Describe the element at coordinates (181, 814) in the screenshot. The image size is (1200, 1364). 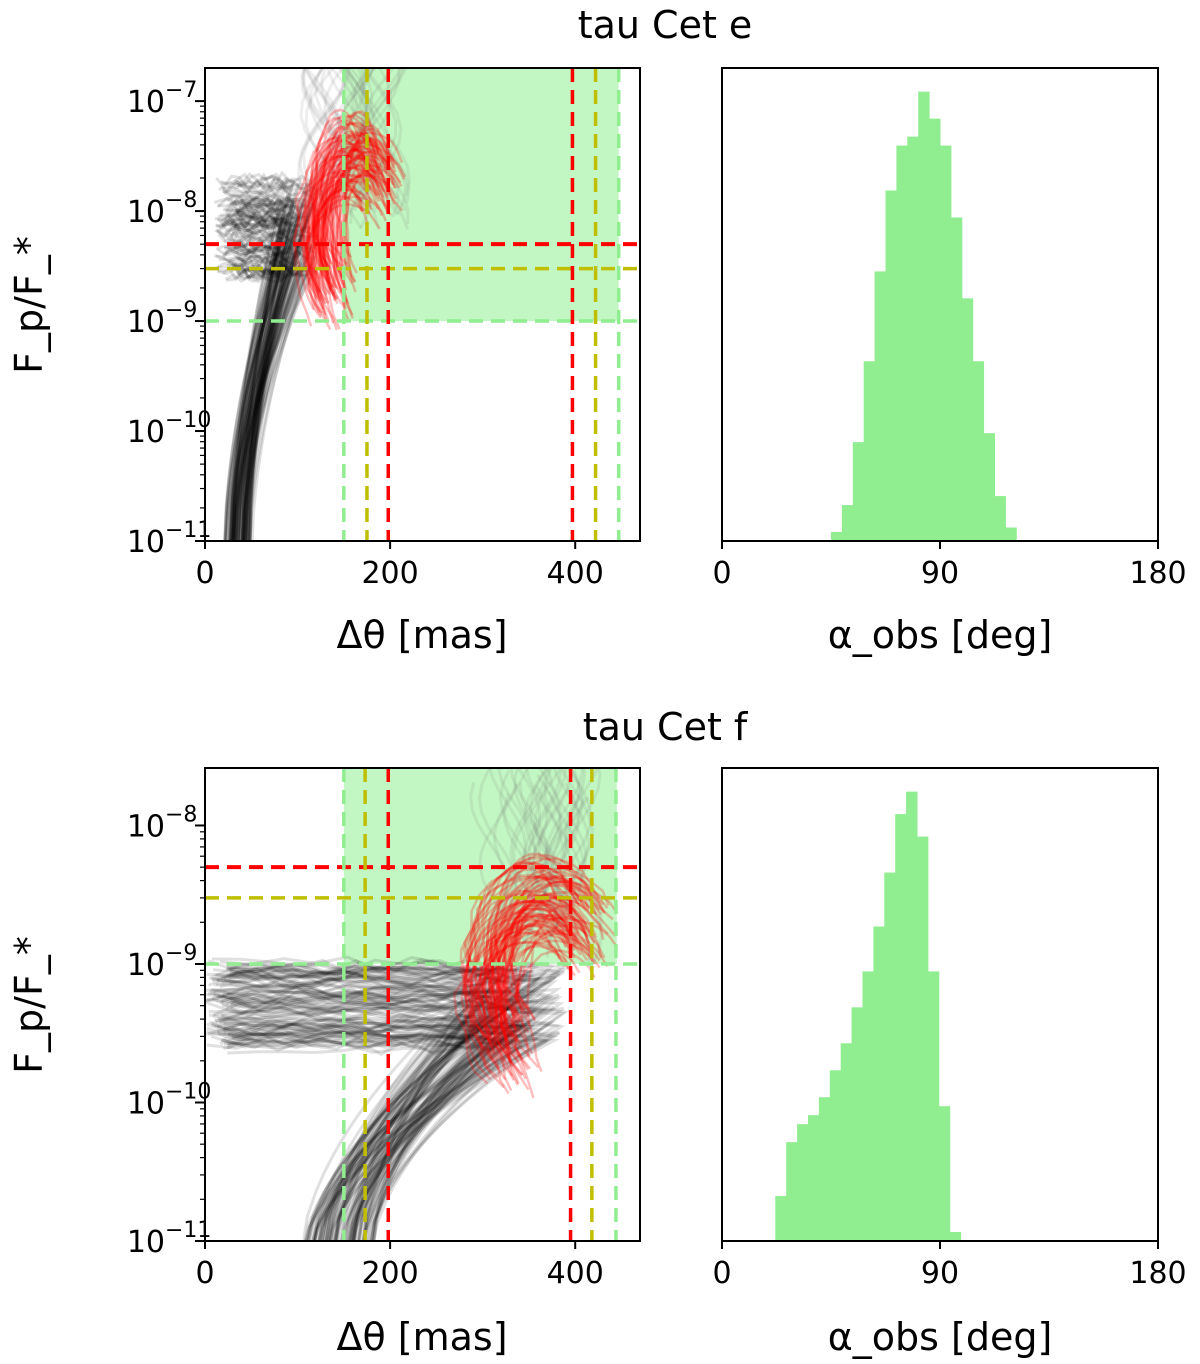
I see `y-tick-exponent: −8` at that location.